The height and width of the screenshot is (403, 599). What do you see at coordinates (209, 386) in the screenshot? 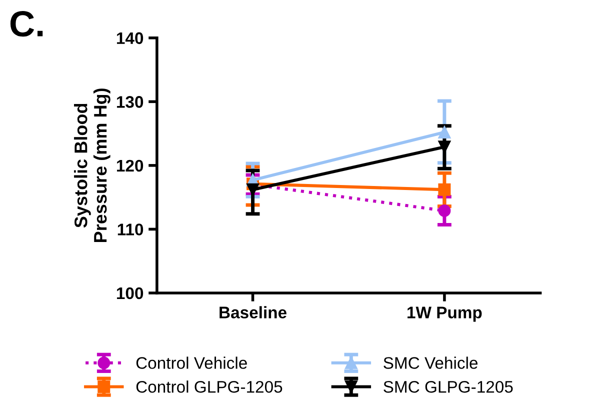
I see `legend-label: Control GLPG-1205` at bounding box center [209, 386].